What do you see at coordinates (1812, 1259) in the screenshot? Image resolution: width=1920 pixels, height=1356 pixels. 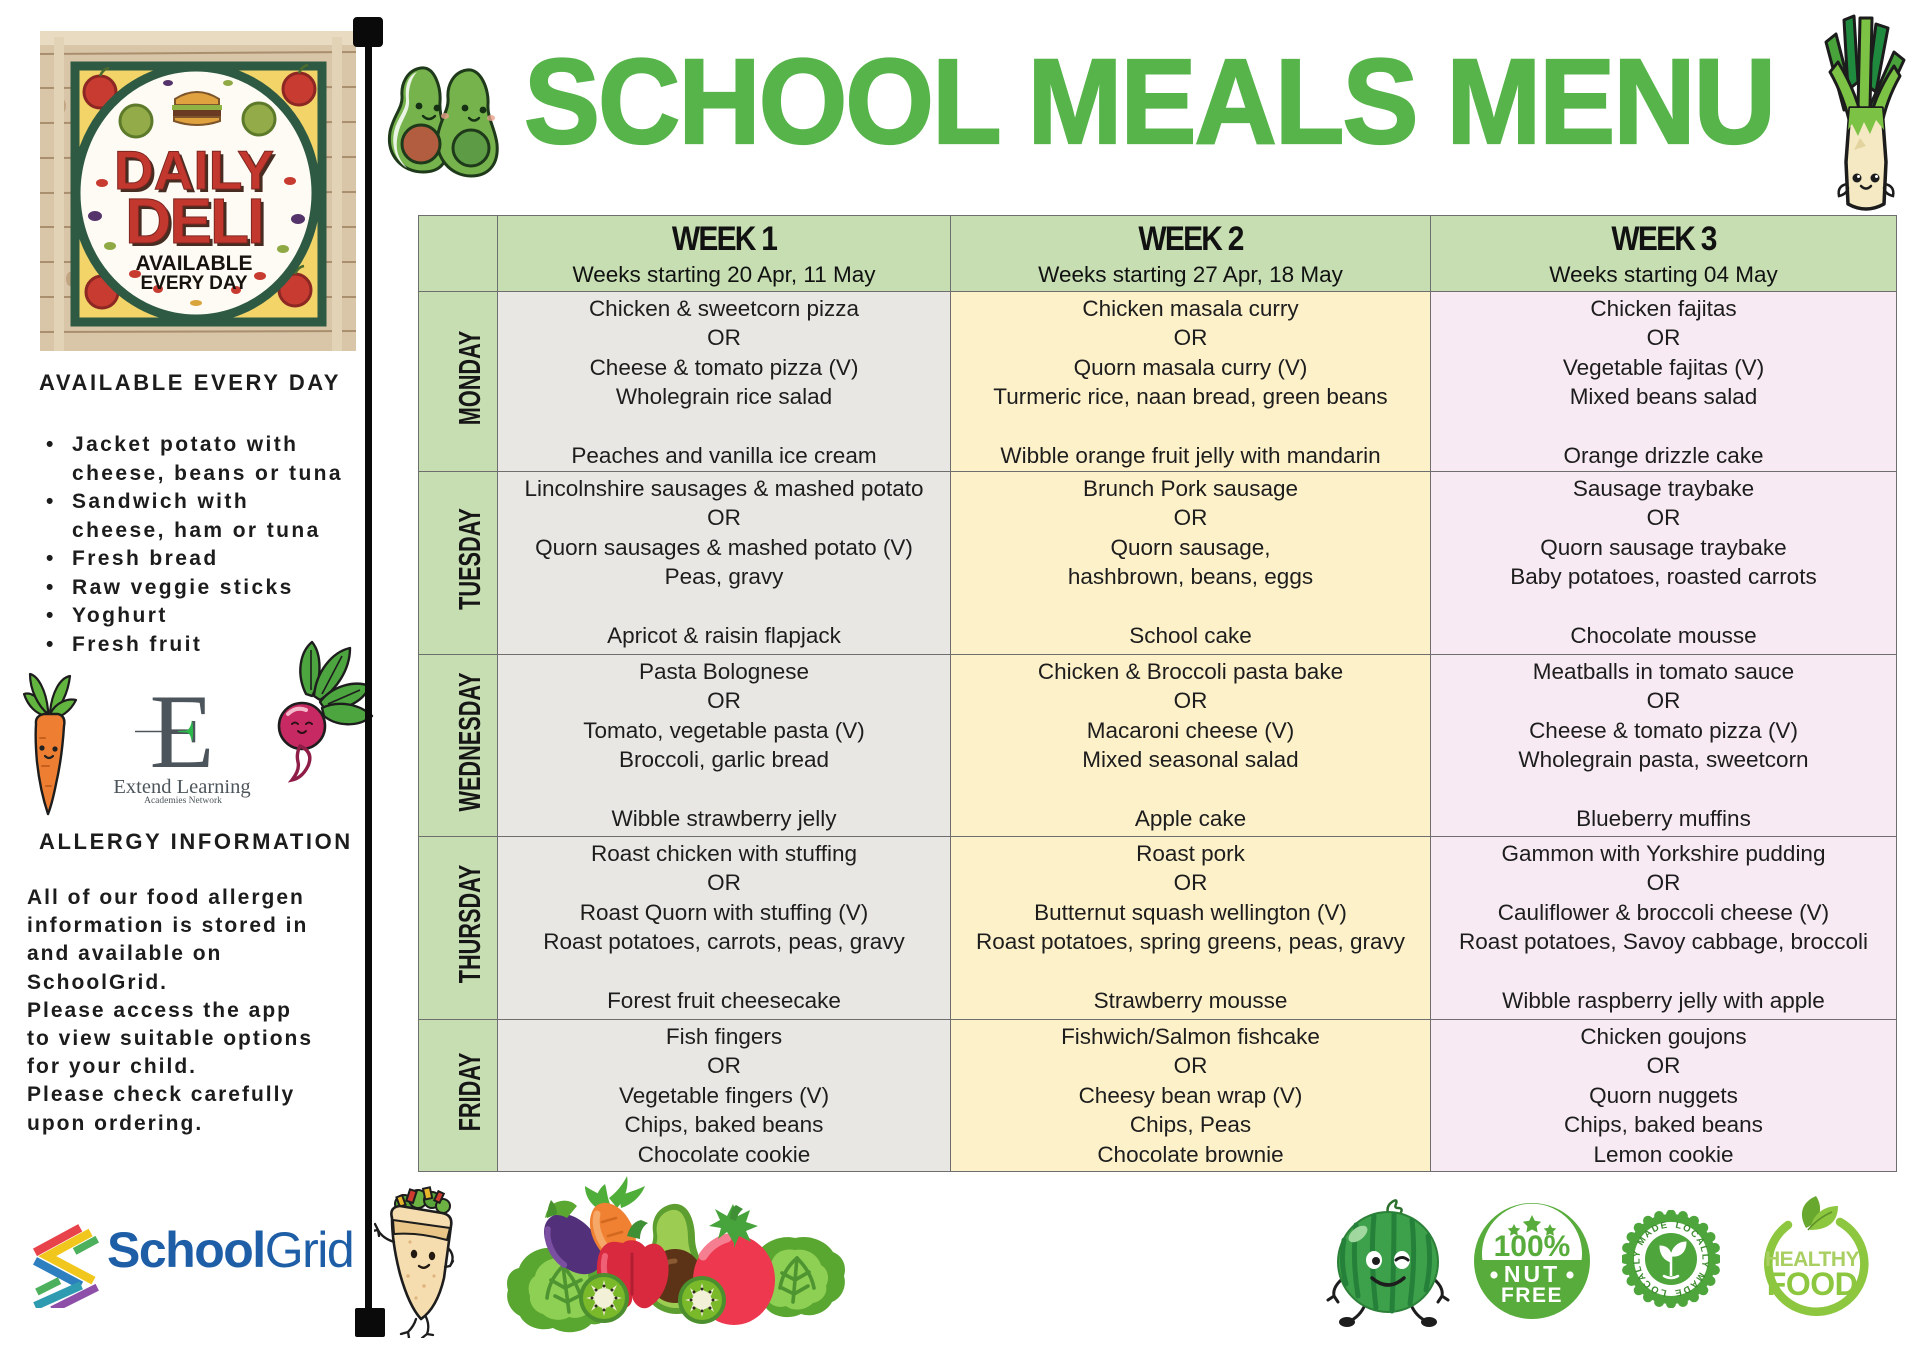 I see `svg-text: HEALTHY` at bounding box center [1812, 1259].